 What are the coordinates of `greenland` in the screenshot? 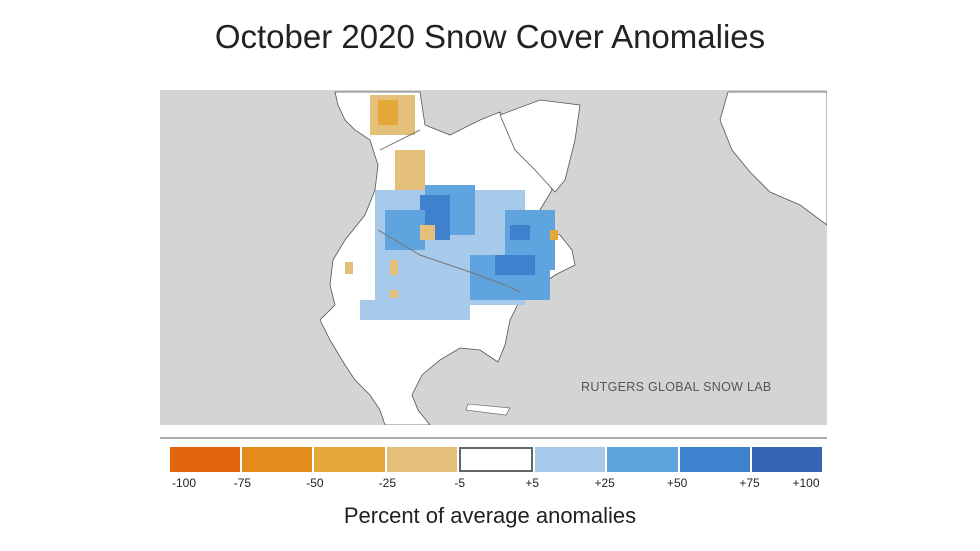 It's located at (540, 146).